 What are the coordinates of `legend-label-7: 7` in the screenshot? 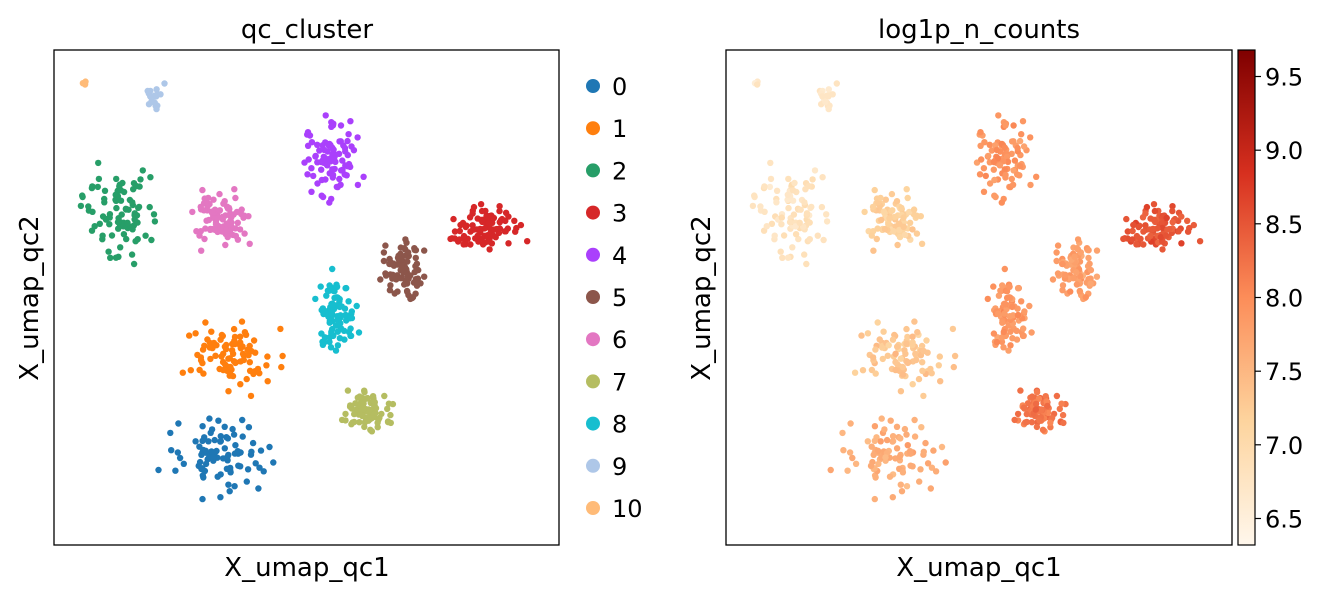 It's located at (619, 382).